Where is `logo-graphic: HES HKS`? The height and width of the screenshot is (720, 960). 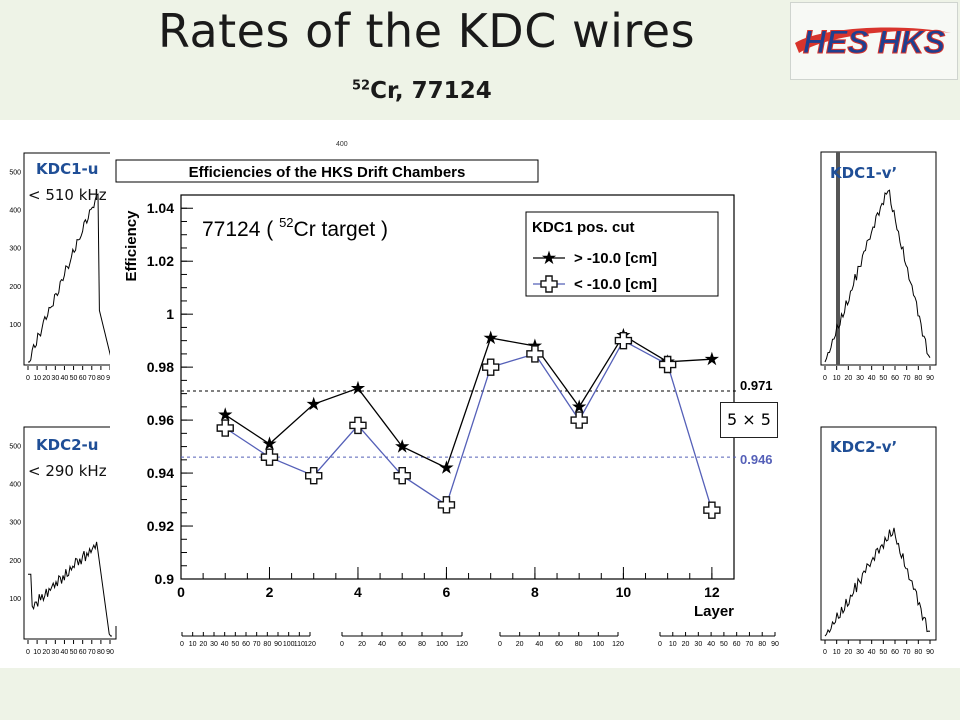 logo-graphic: HES HKS is located at coordinates (873, 42).